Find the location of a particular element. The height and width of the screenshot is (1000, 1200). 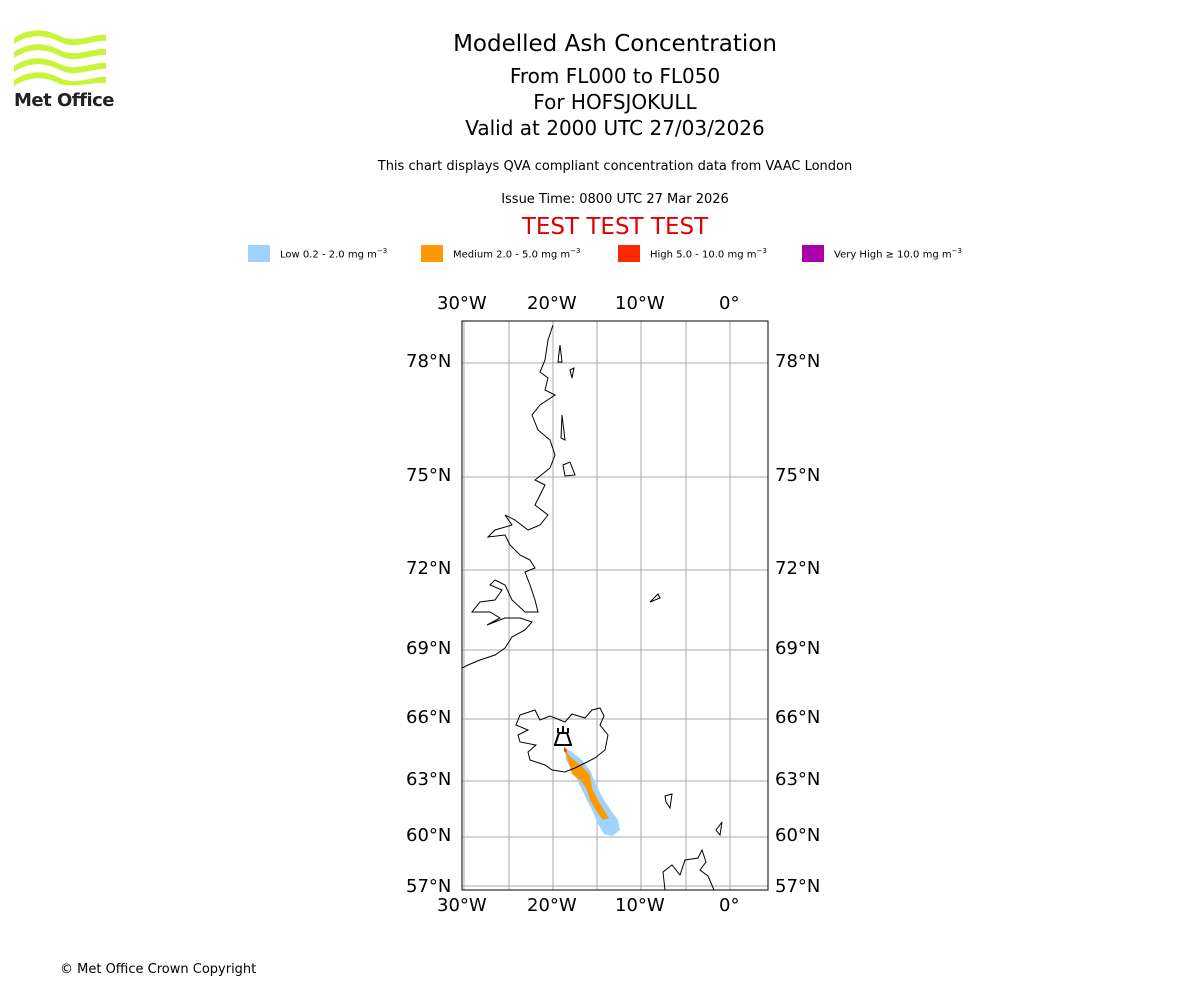

logo-waves-icon is located at coordinates (60, 58).